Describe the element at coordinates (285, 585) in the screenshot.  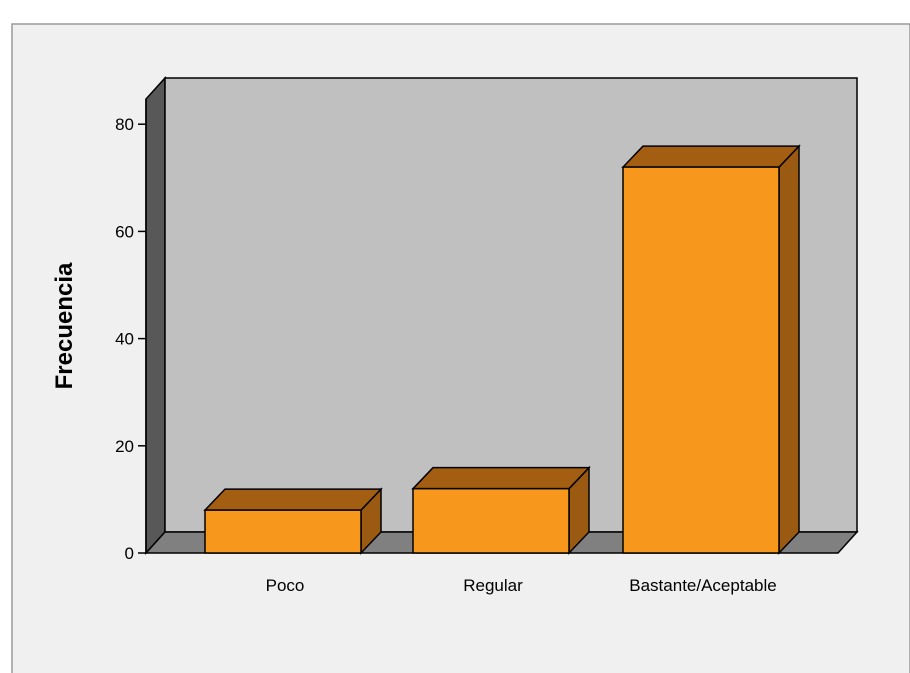
I see `x-tick-label: Poco` at that location.